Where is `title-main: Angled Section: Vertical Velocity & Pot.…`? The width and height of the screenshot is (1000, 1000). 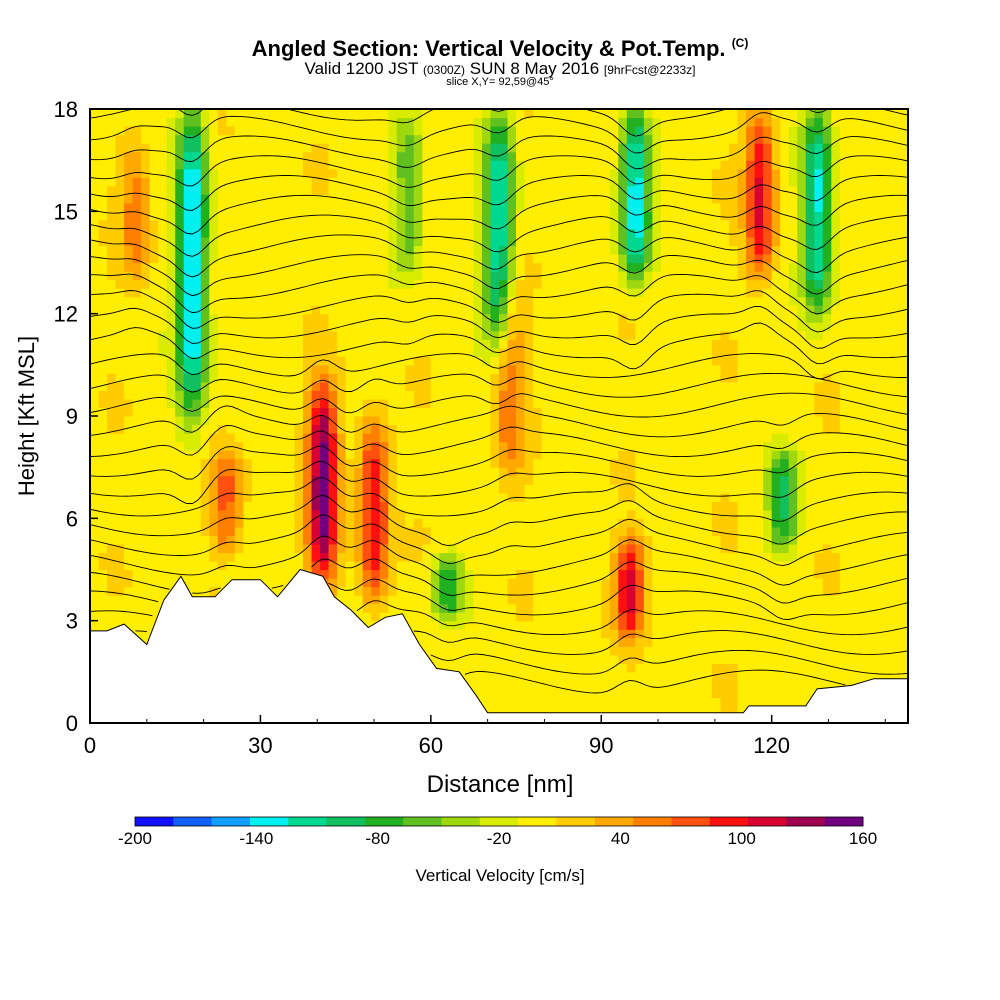
title-main: Angled Section: Vertical Velocity & Pot.… is located at coordinates (488, 48).